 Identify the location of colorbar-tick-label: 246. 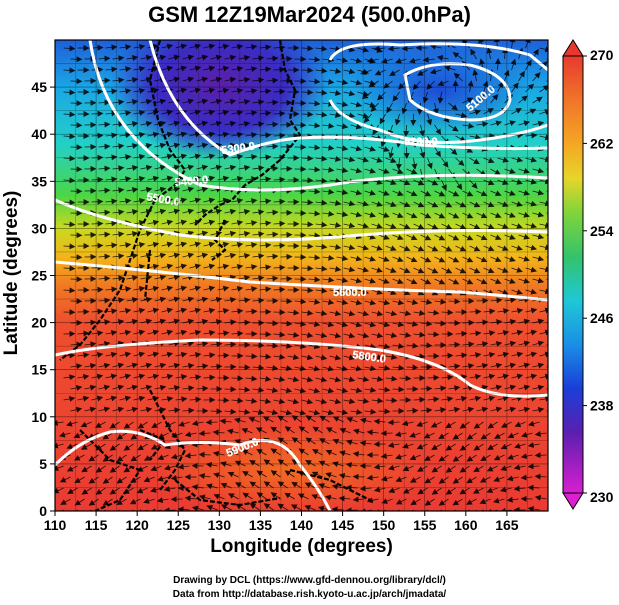
(602, 318).